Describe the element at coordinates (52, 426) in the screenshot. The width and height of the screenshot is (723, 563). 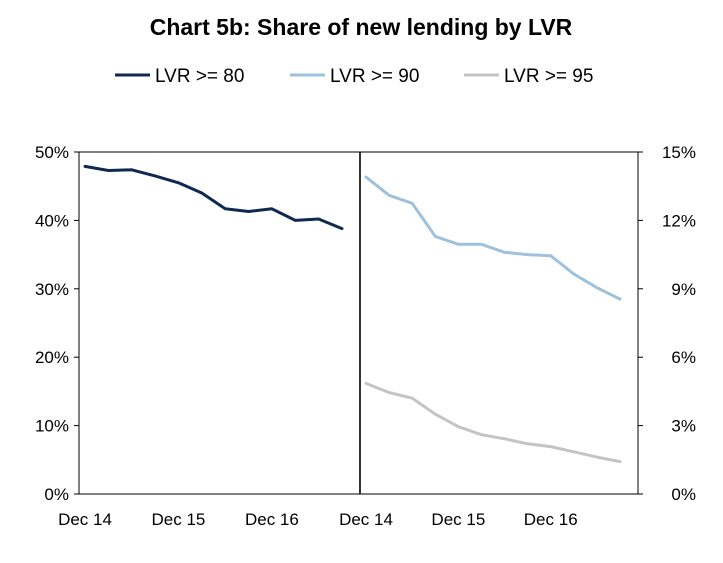
I see `left-y-tick-label: 10%` at that location.